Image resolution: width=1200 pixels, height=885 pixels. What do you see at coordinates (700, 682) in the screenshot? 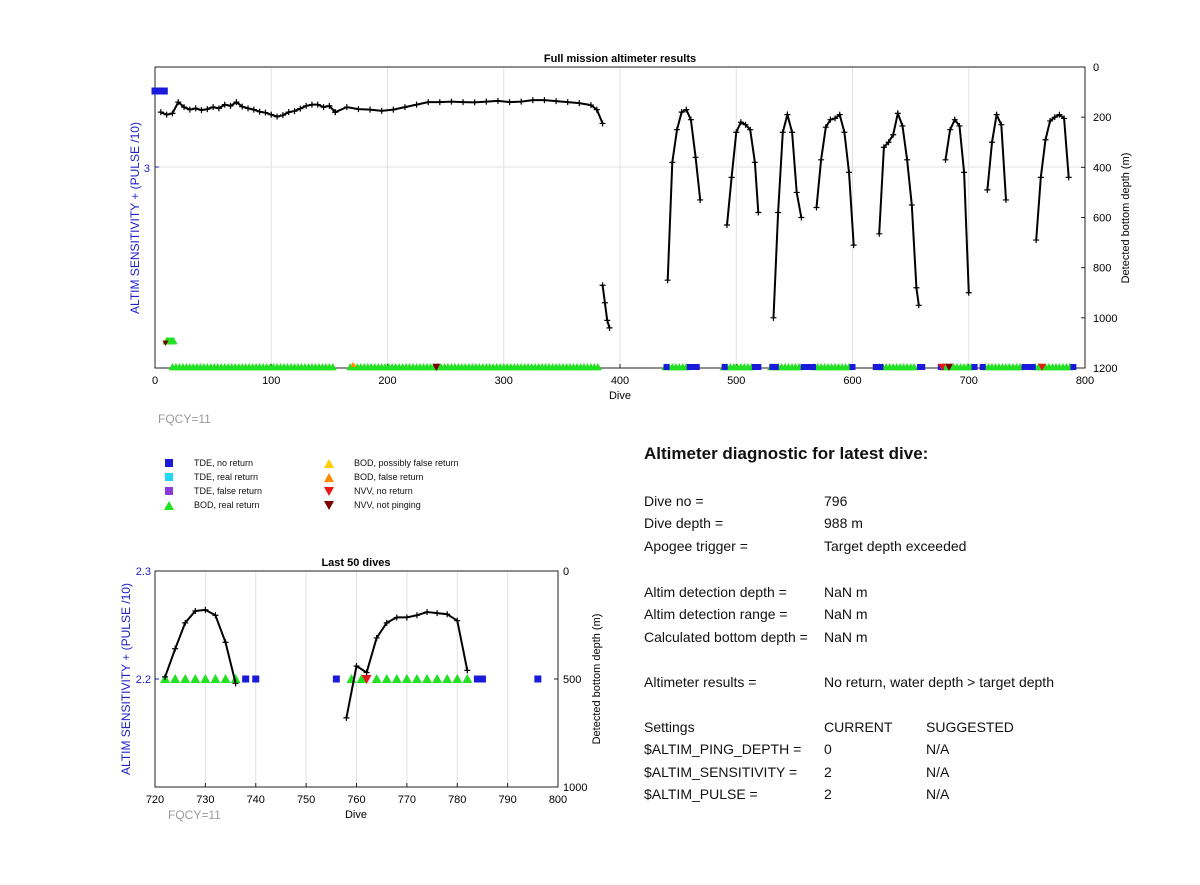
I see `results-label: Altimeter results =` at bounding box center [700, 682].